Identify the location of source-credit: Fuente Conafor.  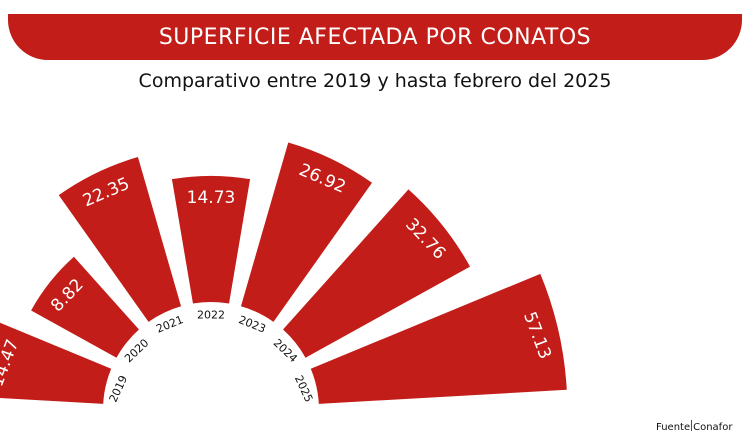
(694, 426).